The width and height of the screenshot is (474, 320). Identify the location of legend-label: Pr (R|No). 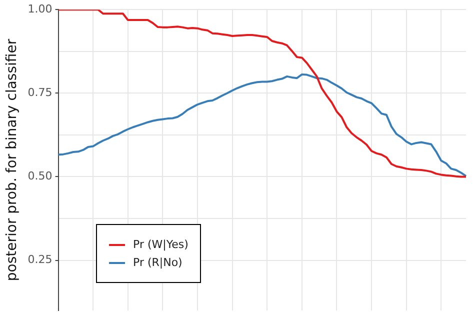
(157, 262).